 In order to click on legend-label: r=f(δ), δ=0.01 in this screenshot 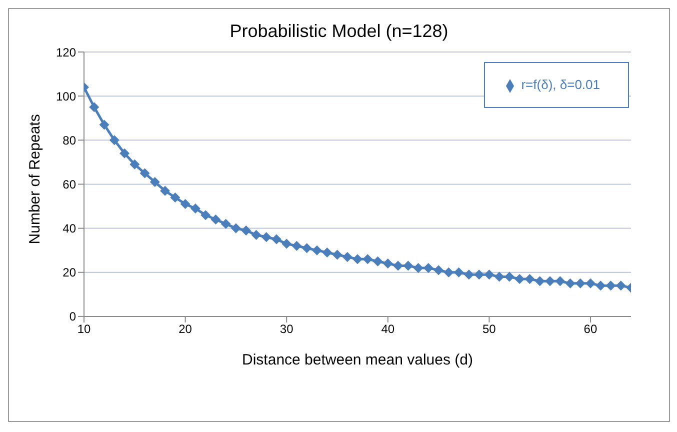, I will do `click(560, 84)`.